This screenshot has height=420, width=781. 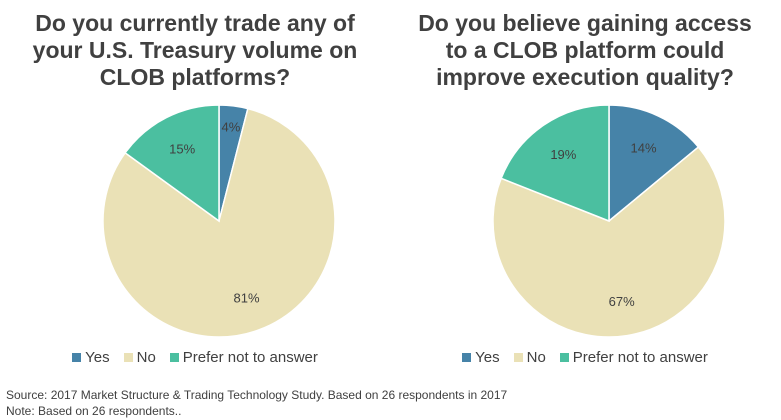 What do you see at coordinates (609, 242) in the screenshot?
I see `pie-slice-no` at bounding box center [609, 242].